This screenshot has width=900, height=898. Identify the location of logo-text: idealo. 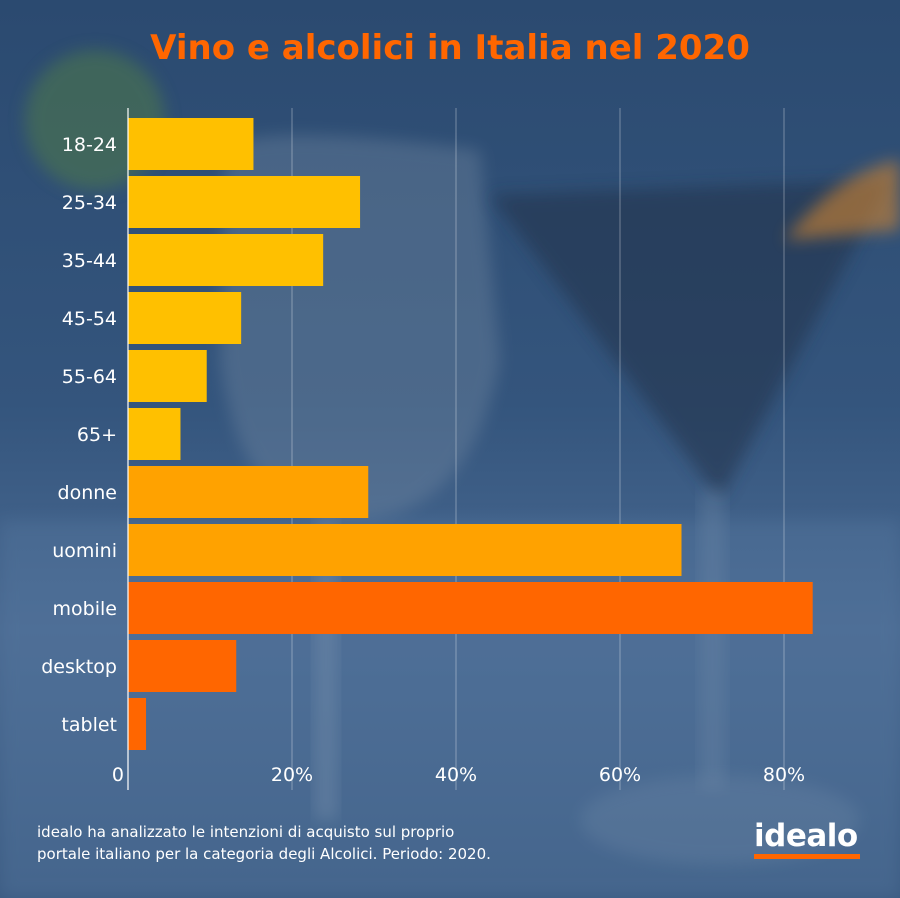
(806, 836).